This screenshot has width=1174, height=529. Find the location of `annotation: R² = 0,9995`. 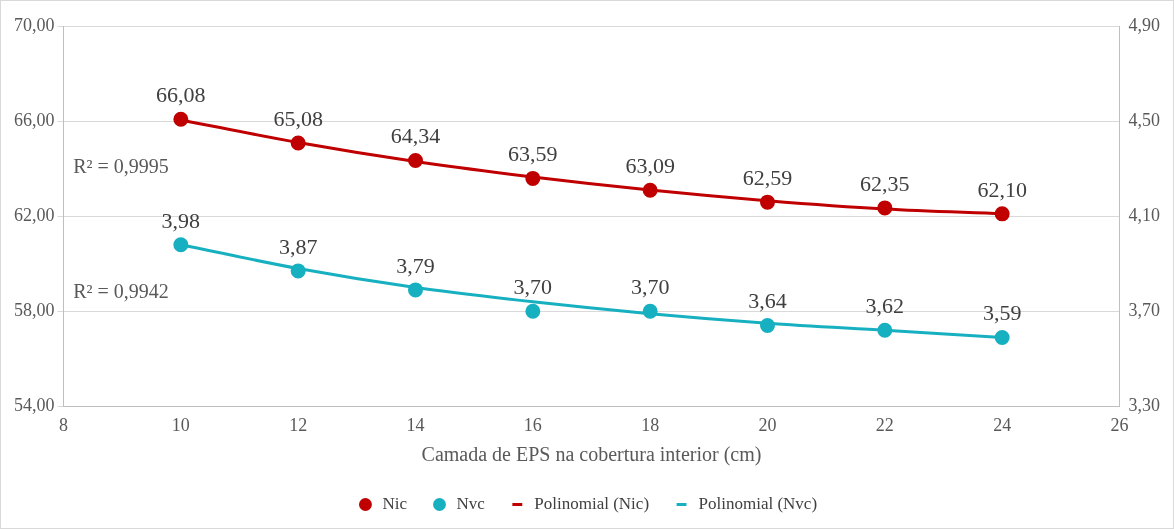

annotation: R² = 0,9995 is located at coordinates (121, 166).